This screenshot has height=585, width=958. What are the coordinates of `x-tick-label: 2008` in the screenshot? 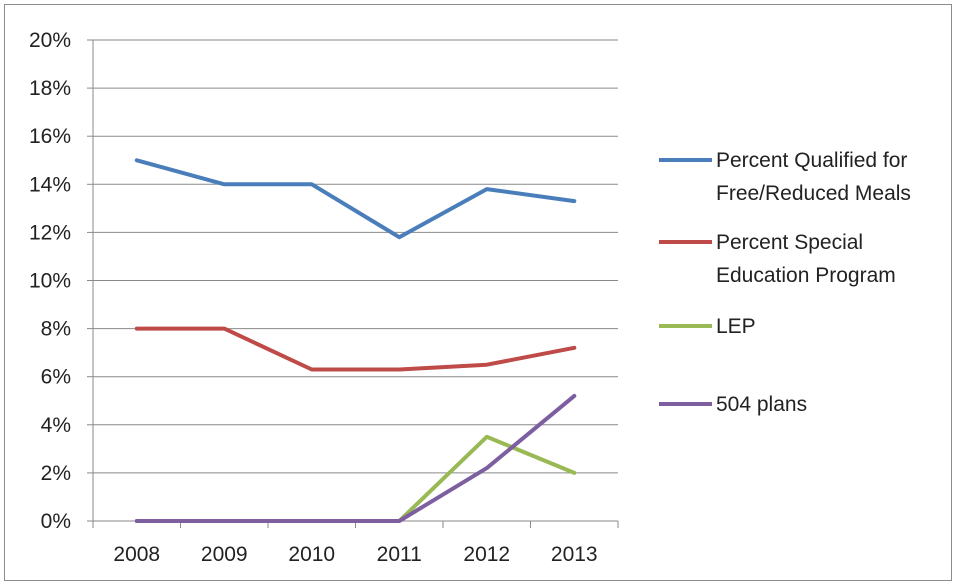 It's located at (136, 554).